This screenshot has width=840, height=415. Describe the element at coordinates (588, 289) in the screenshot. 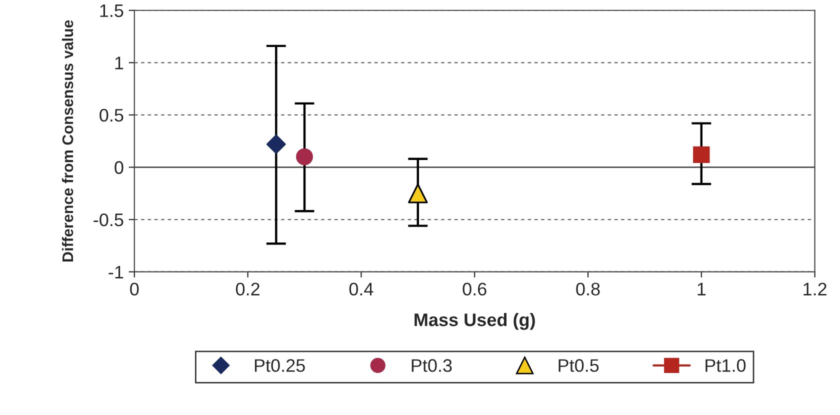

I see `x-tick-label: 0.8` at that location.